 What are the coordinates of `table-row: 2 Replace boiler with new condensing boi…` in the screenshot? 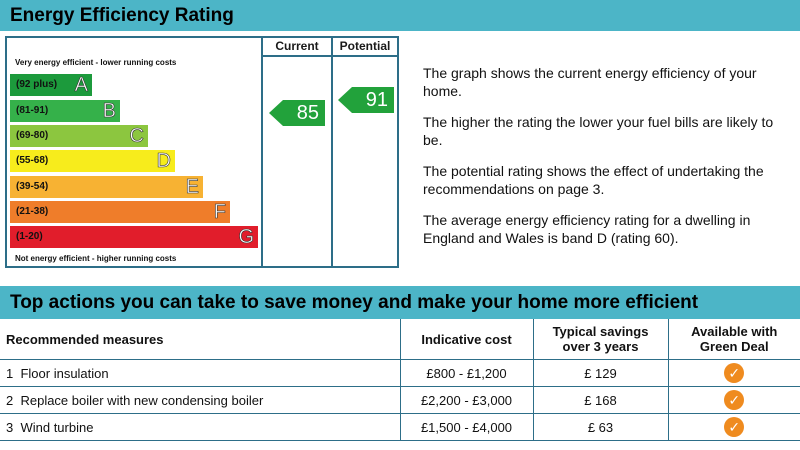 It's located at (400, 400).